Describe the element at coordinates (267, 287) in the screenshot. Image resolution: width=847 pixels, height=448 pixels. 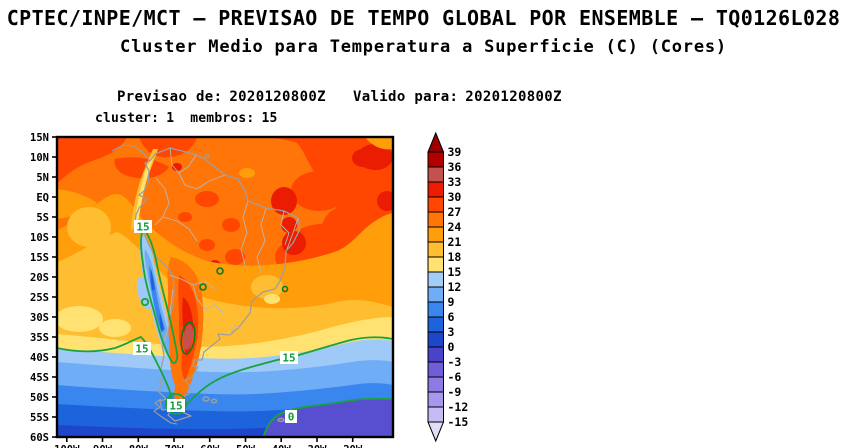
I see `golden-pocket-se` at that location.